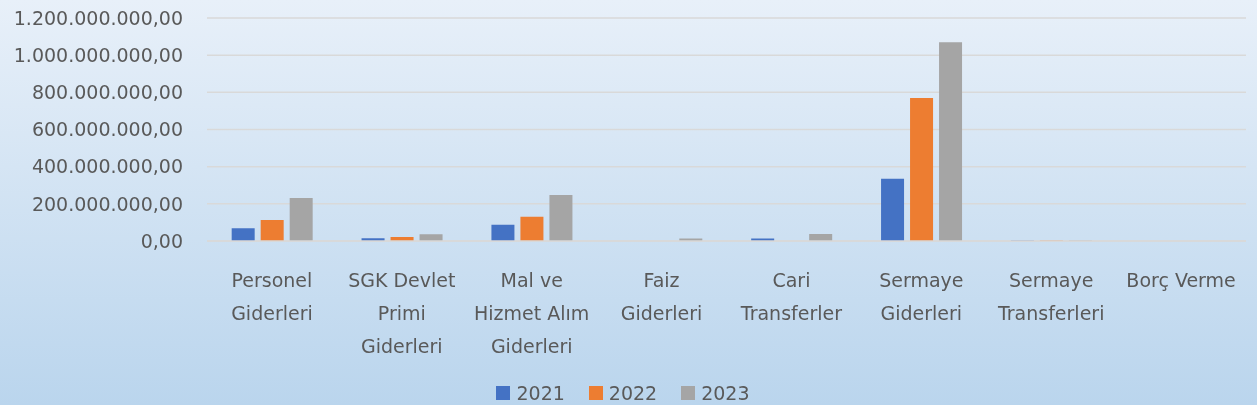 The height and width of the screenshot is (405, 1257). Describe the element at coordinates (98, 54) in the screenshot. I see `y-tick-label: 1.000.000.000,00` at that location.